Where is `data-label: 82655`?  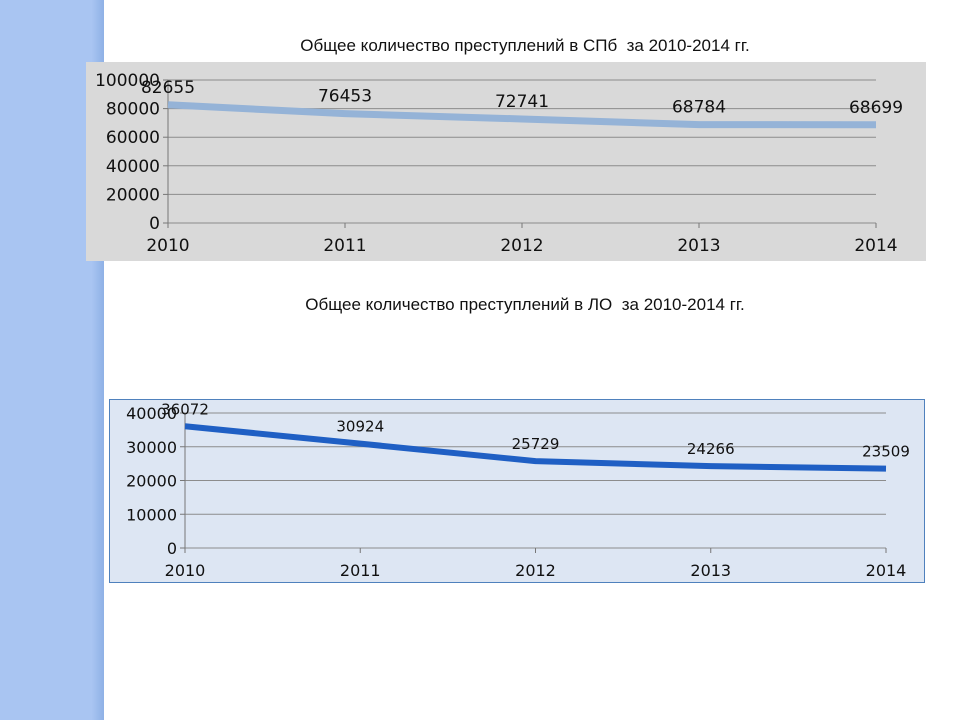
data-label: 82655 is located at coordinates (168, 88).